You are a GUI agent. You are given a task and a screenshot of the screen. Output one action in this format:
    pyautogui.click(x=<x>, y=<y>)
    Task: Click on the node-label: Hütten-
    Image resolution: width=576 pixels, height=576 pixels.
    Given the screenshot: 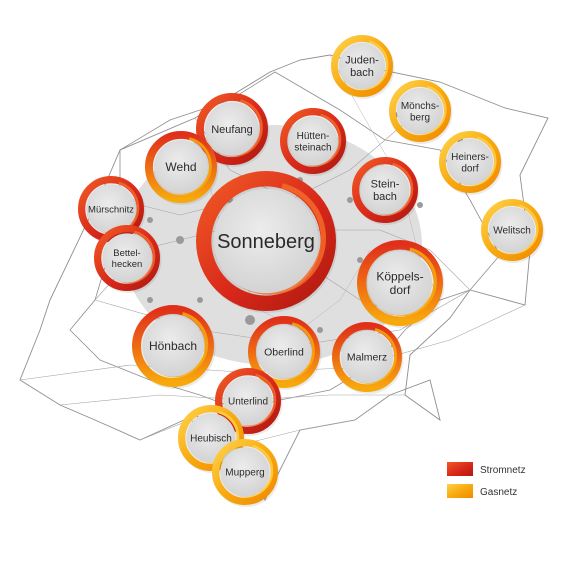 What is the action you would take?
    pyautogui.click(x=313, y=136)
    